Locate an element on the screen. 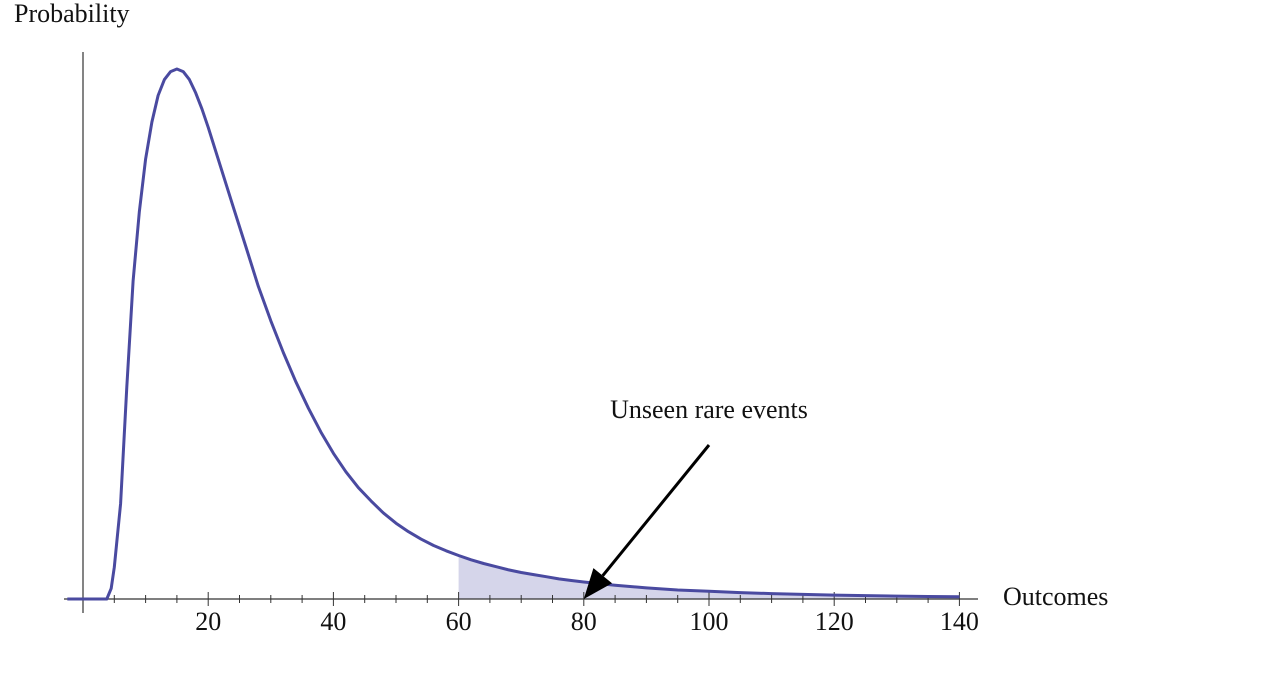 This screenshot has height=675, width=1280. shaded-tail-area is located at coordinates (709, 577).